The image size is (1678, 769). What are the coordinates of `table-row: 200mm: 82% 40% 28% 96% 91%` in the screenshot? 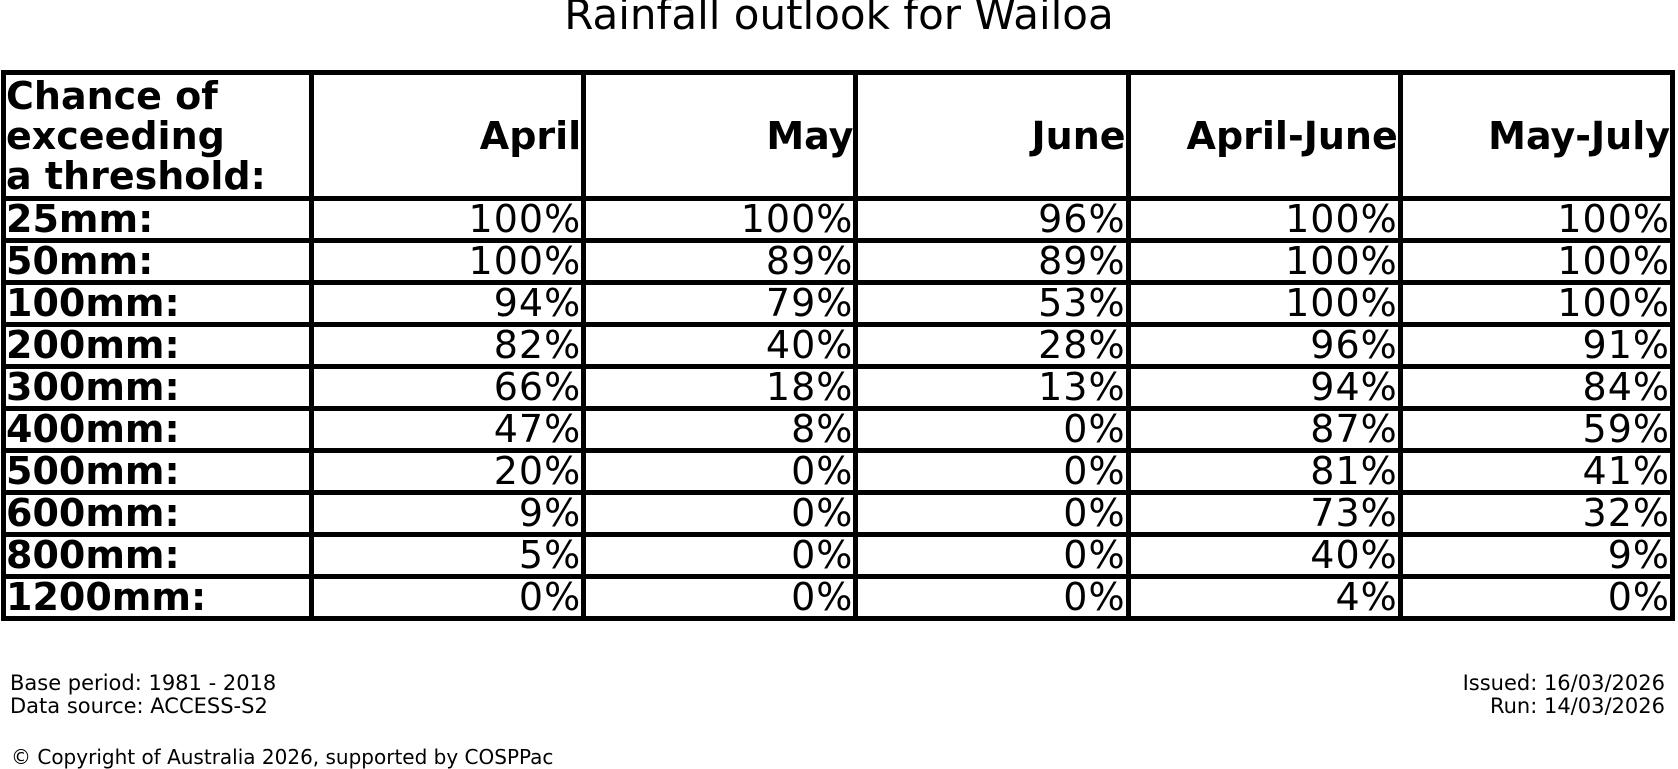 It's located at (838, 345).